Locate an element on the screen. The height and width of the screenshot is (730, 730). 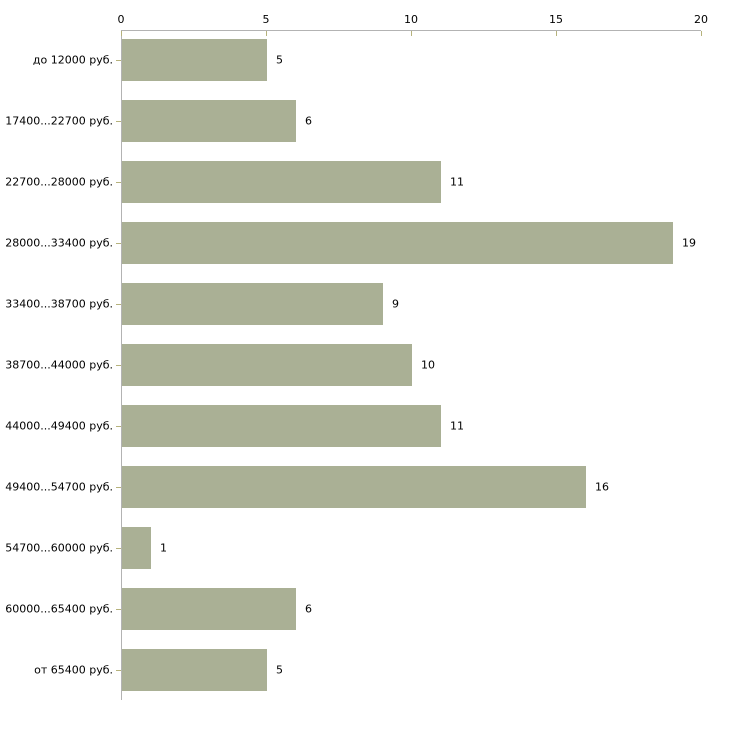
y-axis-line is located at coordinates (121, 365).